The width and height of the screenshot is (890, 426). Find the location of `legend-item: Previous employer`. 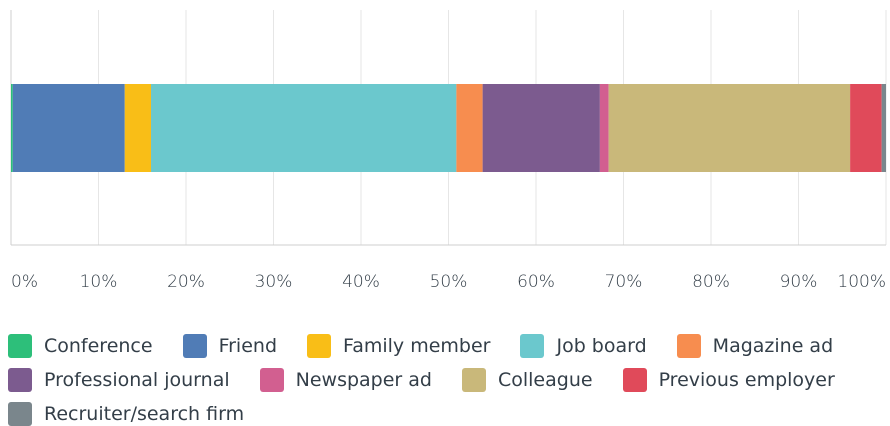

legend-item: Previous employer is located at coordinates (728, 380).